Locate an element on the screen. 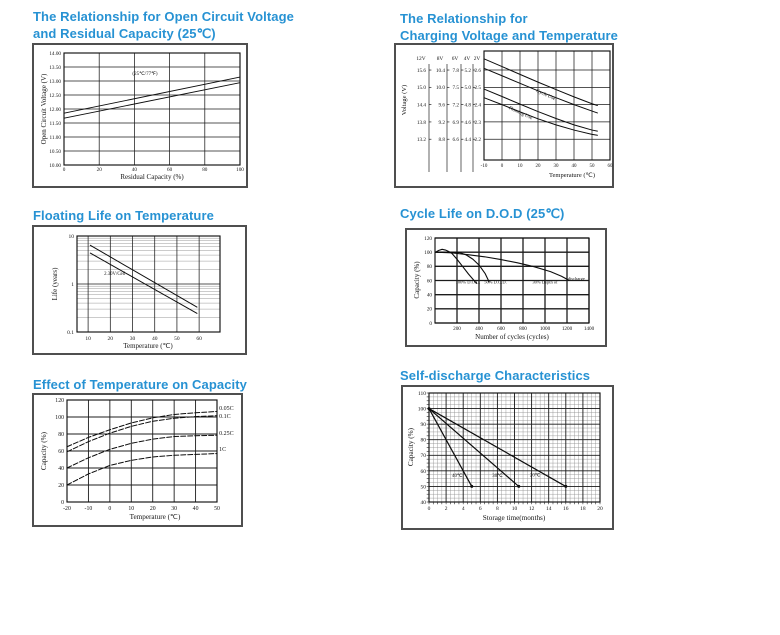 The width and height of the screenshot is (780, 635). svg-text: 50% D.O.D. is located at coordinates (495, 281).